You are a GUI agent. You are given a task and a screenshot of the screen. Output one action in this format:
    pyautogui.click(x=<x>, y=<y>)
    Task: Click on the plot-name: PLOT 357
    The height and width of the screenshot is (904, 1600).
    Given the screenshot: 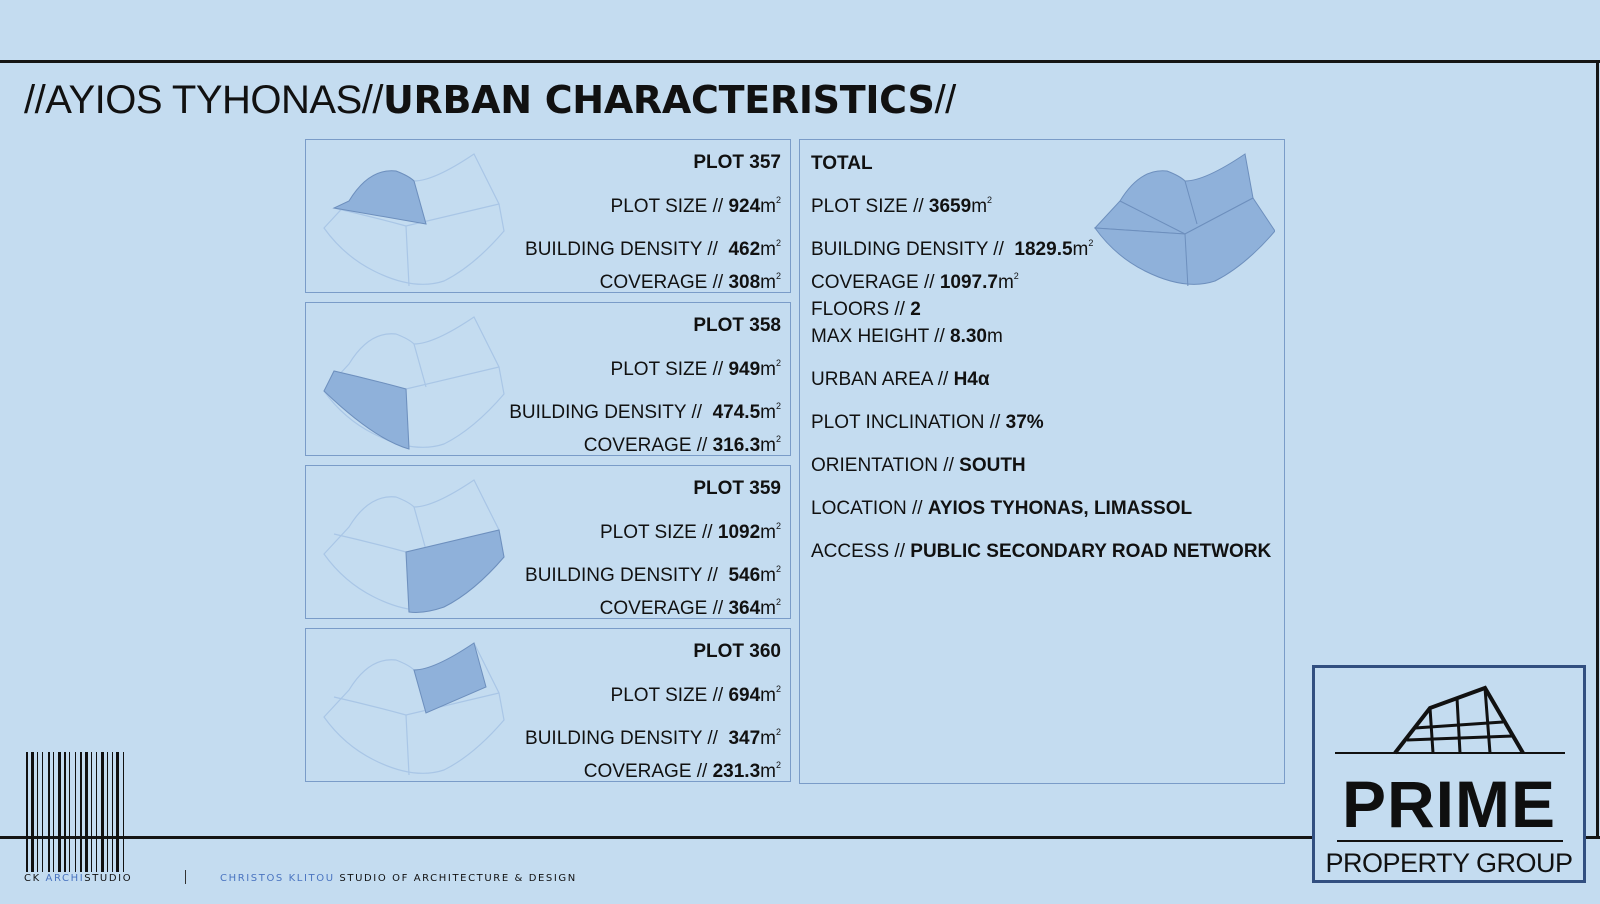 What is the action you would take?
    pyautogui.click(x=737, y=162)
    